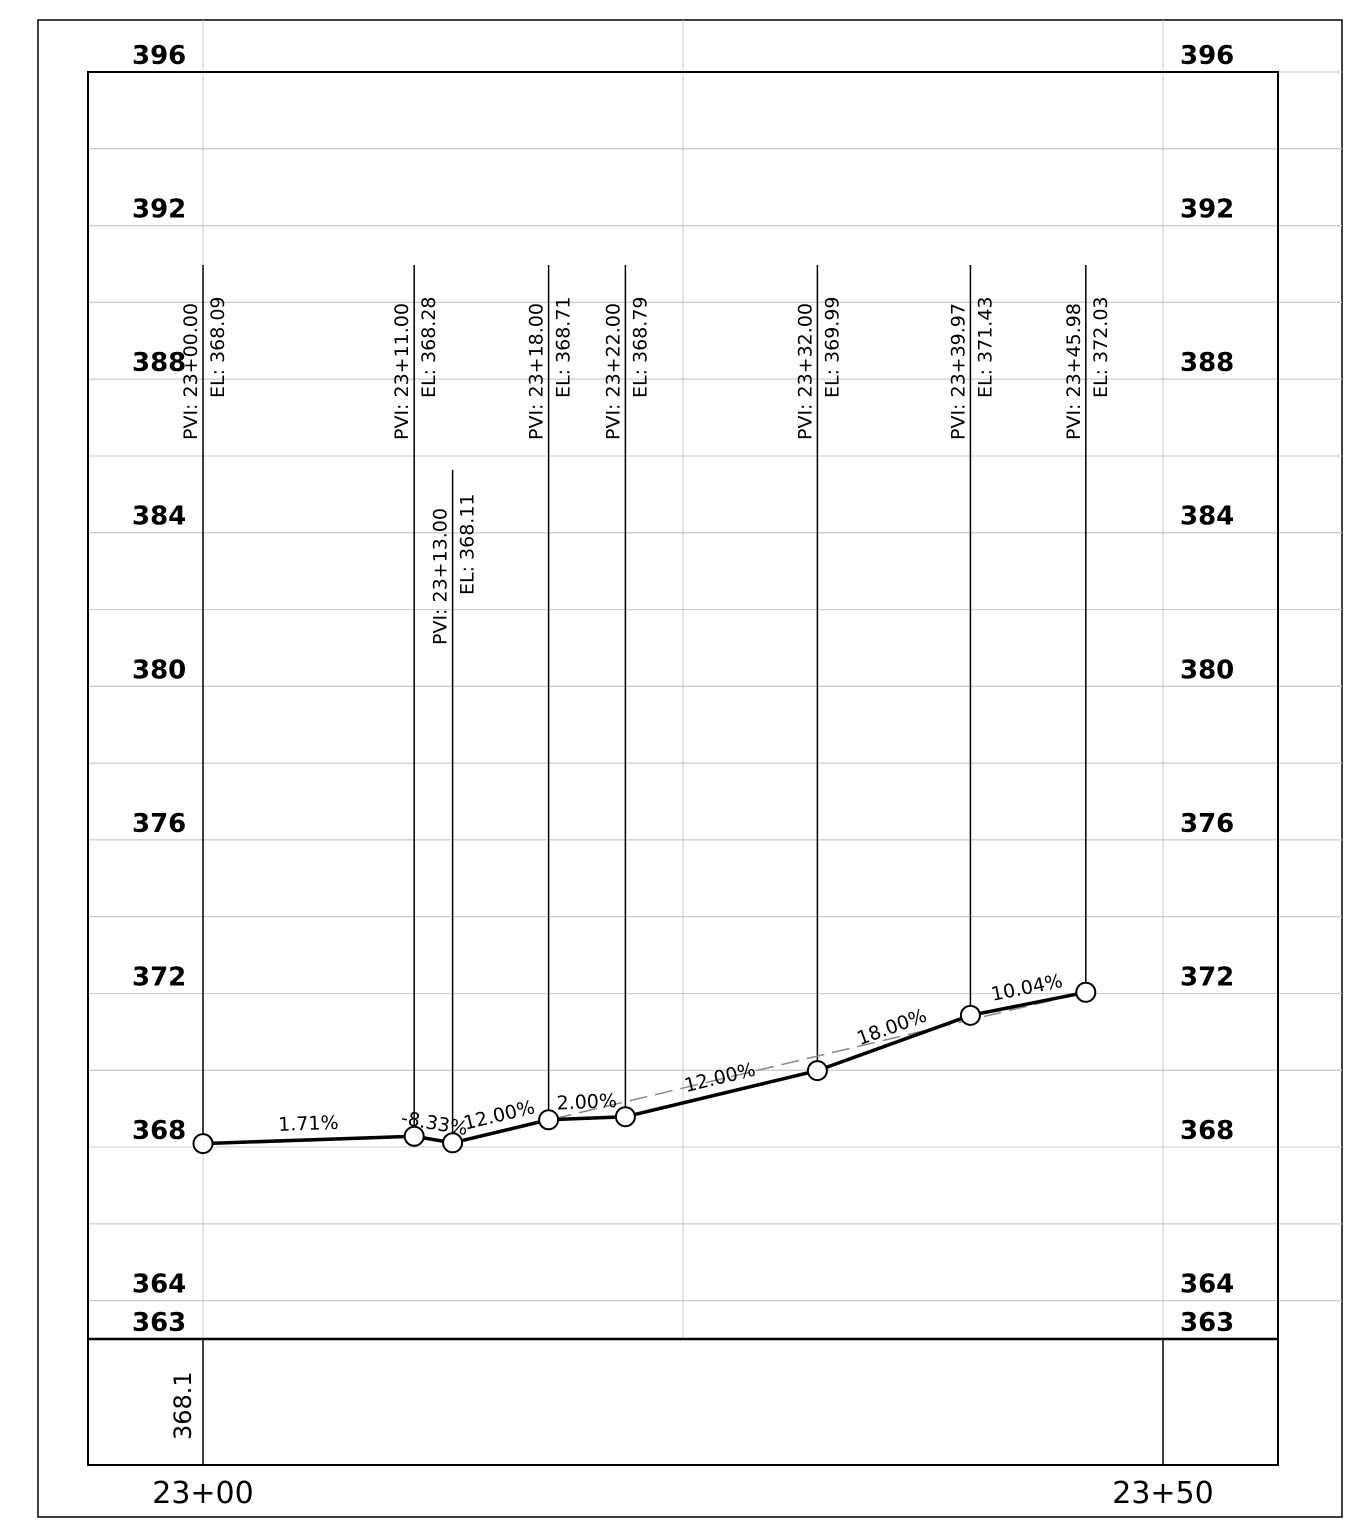  What do you see at coordinates (468, 544) in the screenshot?
I see `pvi-elevation-label: EL: 368.11` at bounding box center [468, 544].